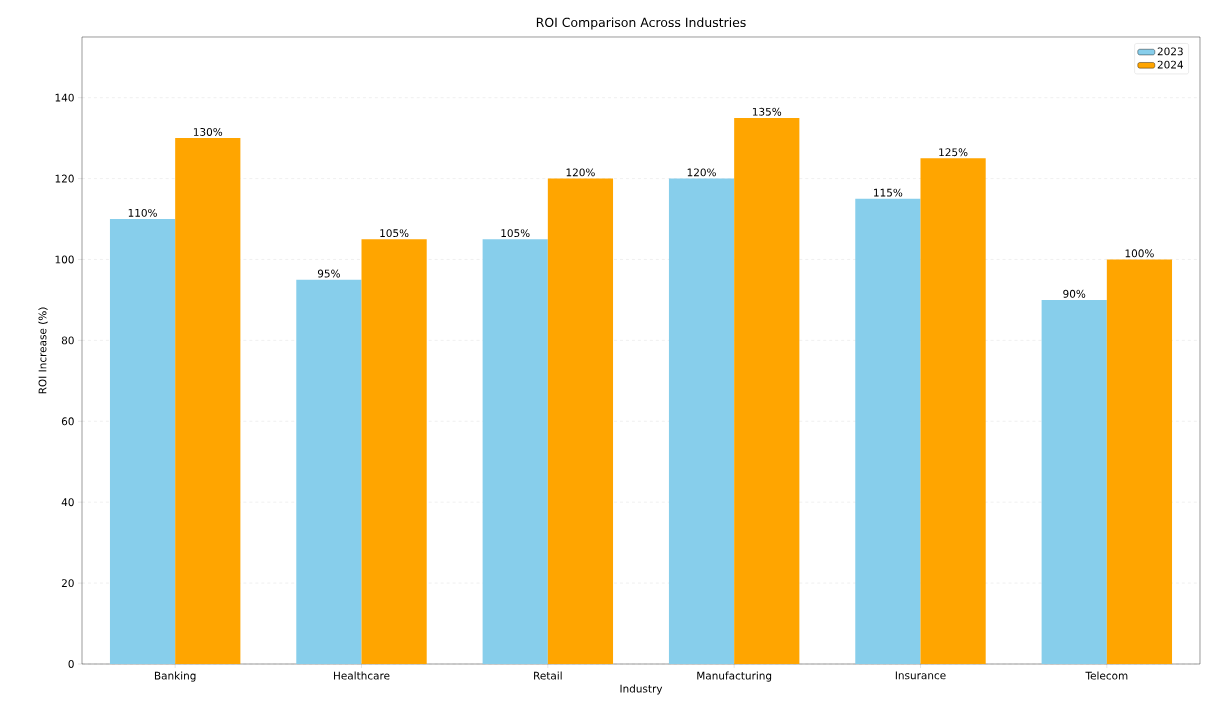  Describe the element at coordinates (548, 675) in the screenshot. I see `x-tick-label: Retail` at that location.